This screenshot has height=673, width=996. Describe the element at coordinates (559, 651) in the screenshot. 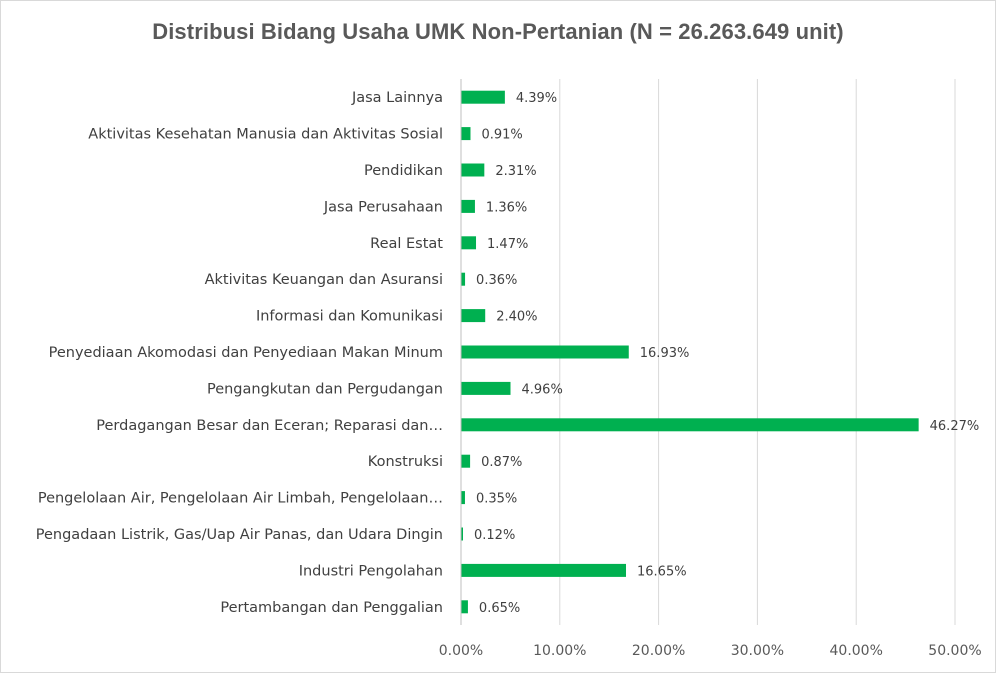

I see `x-tick-label: 10.00%` at that location.